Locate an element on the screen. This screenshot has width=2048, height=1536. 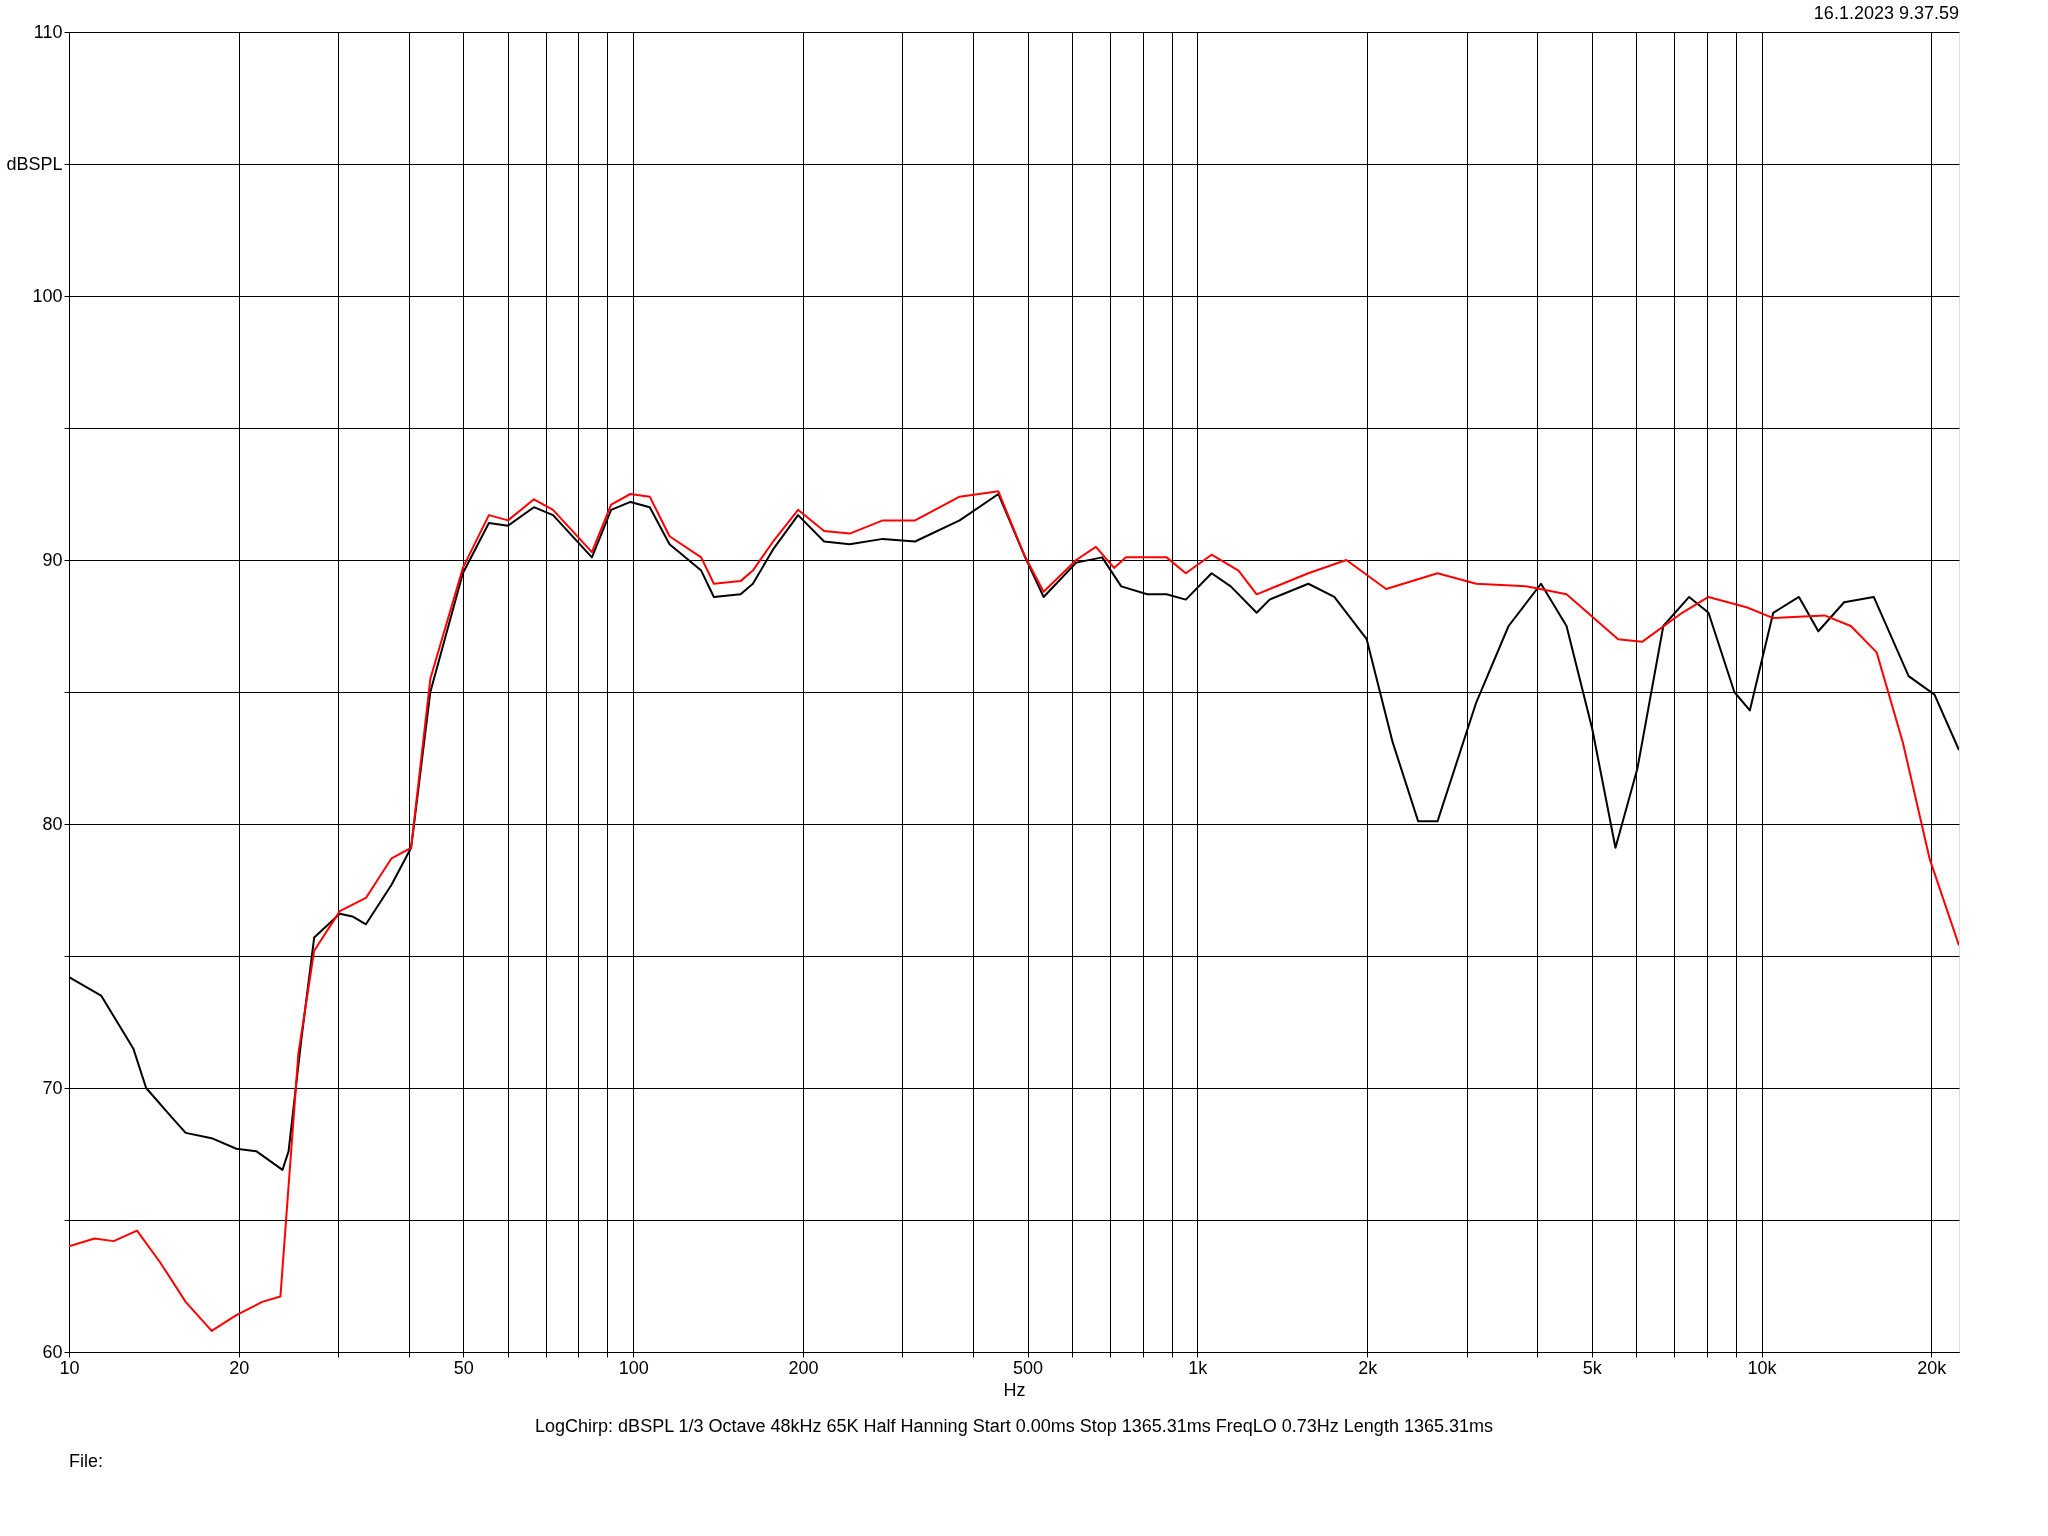
x-tick-label: 200 is located at coordinates (803, 1367).